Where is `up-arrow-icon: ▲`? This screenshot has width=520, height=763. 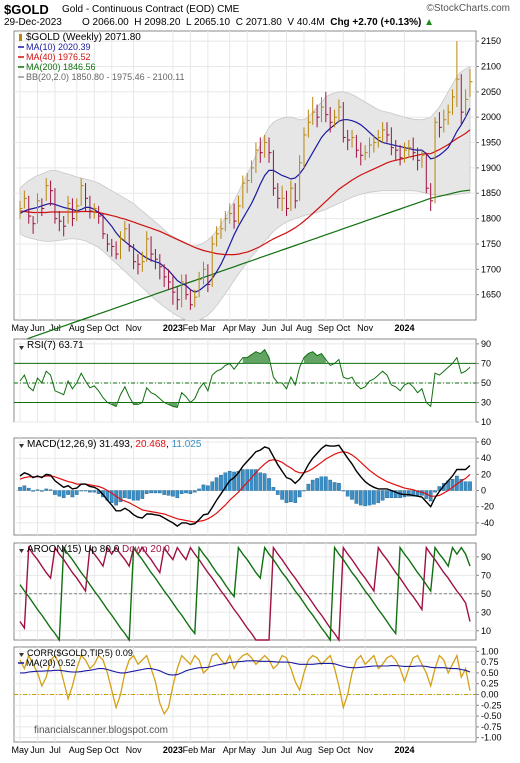 up-arrow-icon: ▲ is located at coordinates (429, 22).